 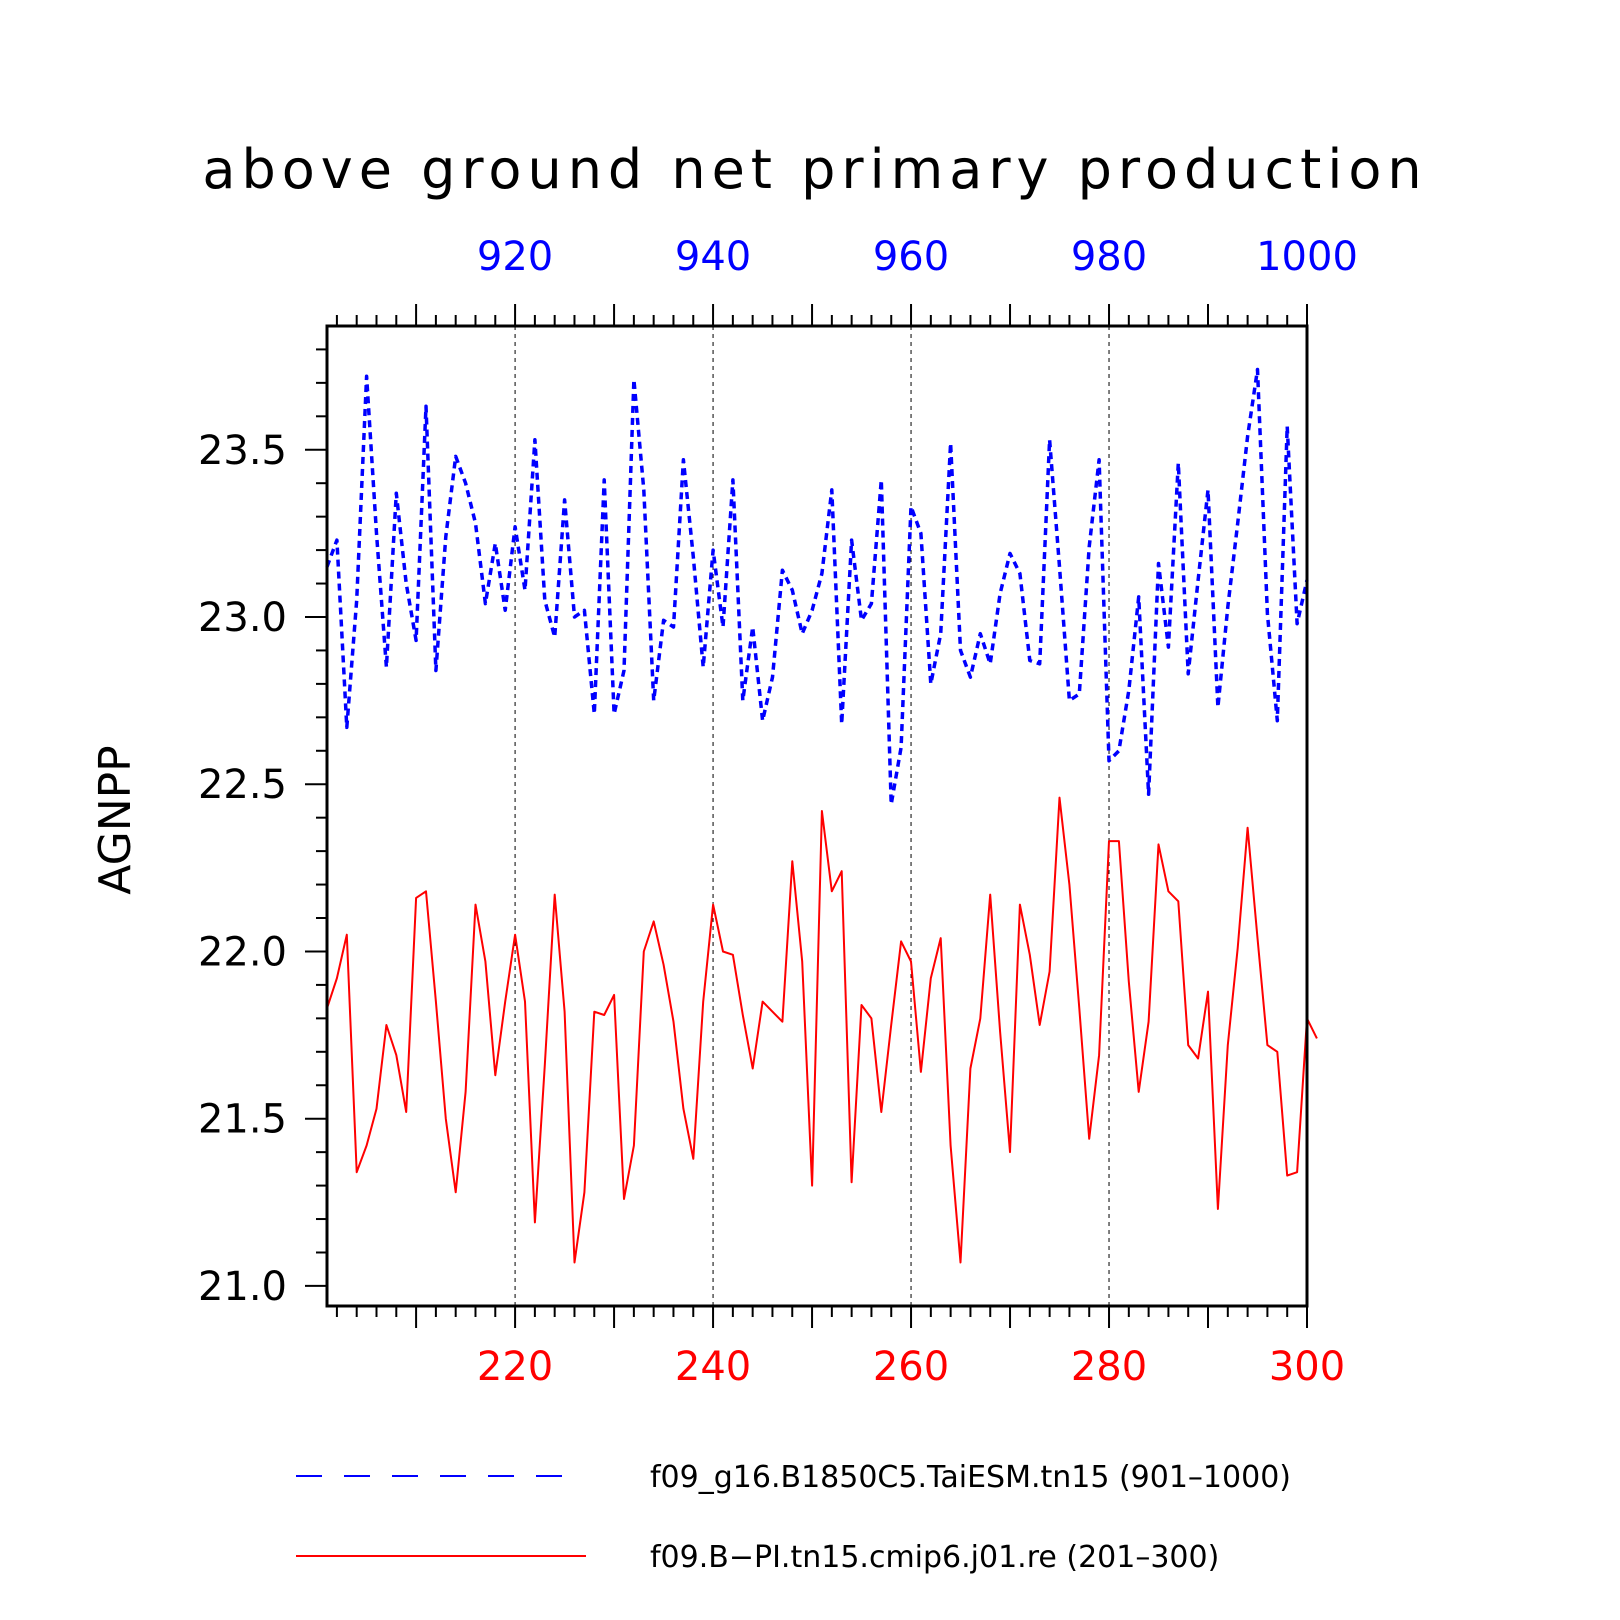 What do you see at coordinates (242, 451) in the screenshot?
I see `y-tick-label: 23.5` at bounding box center [242, 451].